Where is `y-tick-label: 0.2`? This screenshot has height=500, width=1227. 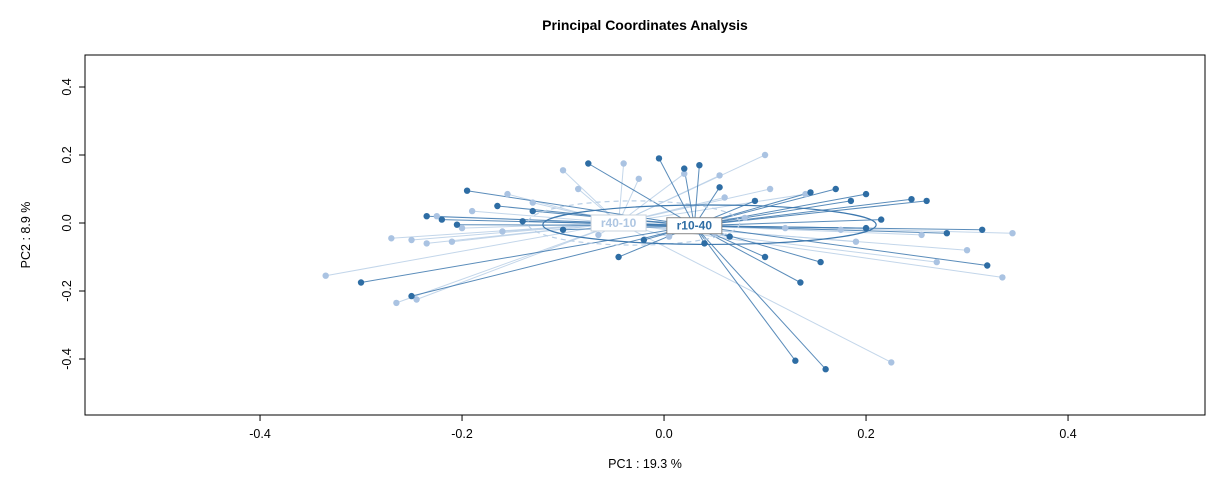
y-tick-label: 0.2 is located at coordinates (67, 154).